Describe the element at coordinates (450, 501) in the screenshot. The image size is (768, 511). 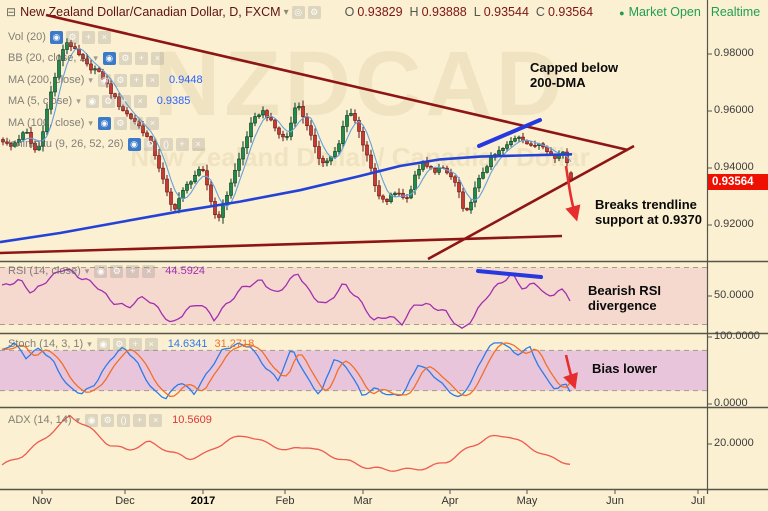
I see `month-label: Apr` at that location.